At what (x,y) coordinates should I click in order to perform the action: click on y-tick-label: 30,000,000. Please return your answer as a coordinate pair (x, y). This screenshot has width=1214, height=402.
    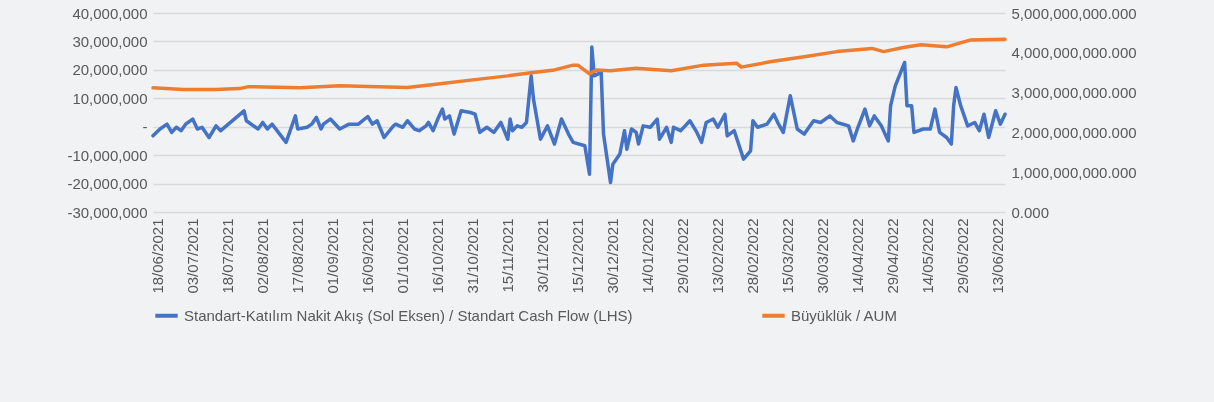
    Looking at the image, I should click on (110, 41).